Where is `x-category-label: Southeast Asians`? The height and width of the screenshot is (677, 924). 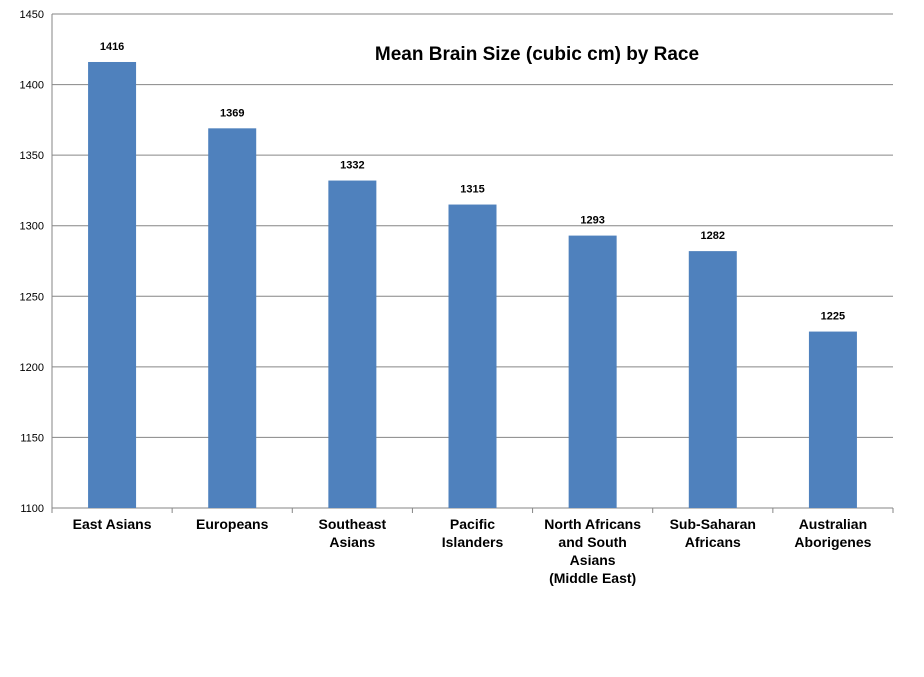 x-category-label: Southeast Asians is located at coordinates (353, 533).